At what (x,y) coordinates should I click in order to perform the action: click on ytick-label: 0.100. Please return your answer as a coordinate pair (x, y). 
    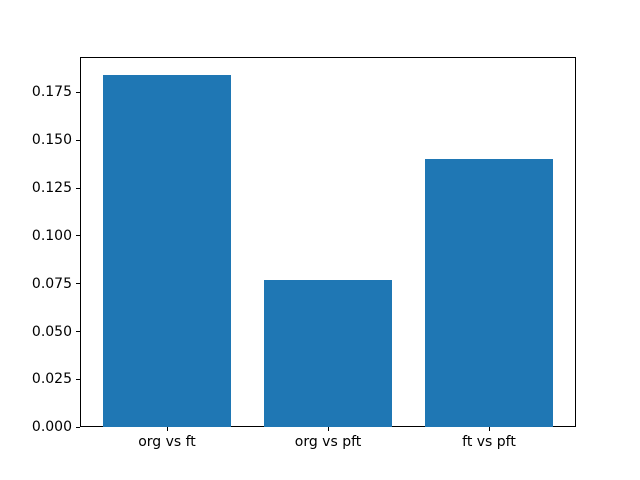
    Looking at the image, I should click on (51, 235).